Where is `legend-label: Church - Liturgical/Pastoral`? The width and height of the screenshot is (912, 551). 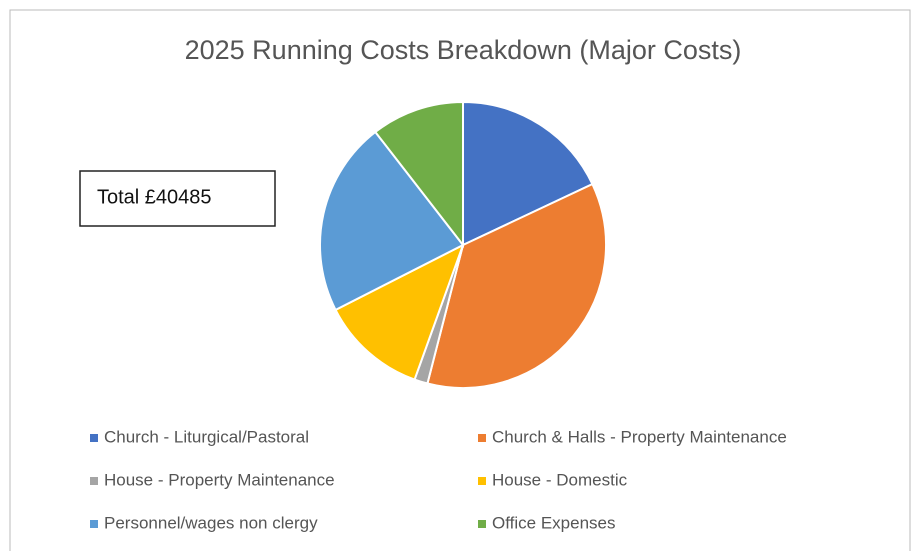
legend-label: Church - Liturgical/Pastoral is located at coordinates (206, 436).